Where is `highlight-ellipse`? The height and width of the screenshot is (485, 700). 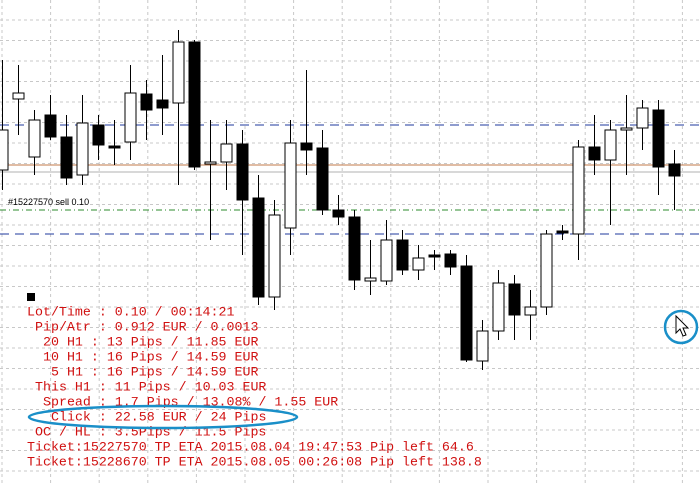 highlight-ellipse is located at coordinates (163, 417).